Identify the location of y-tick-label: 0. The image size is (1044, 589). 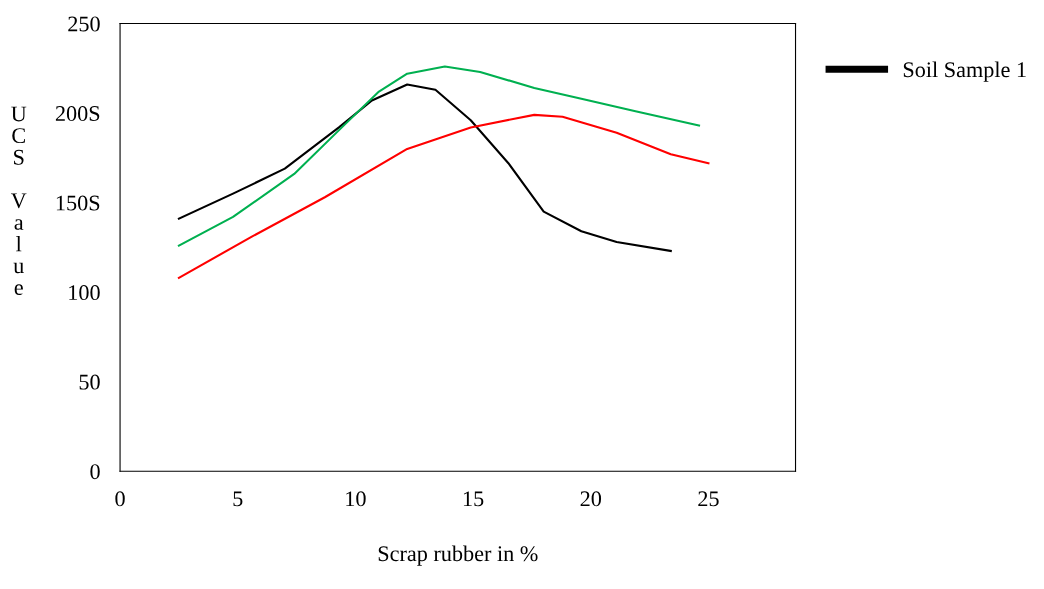
(95, 472).